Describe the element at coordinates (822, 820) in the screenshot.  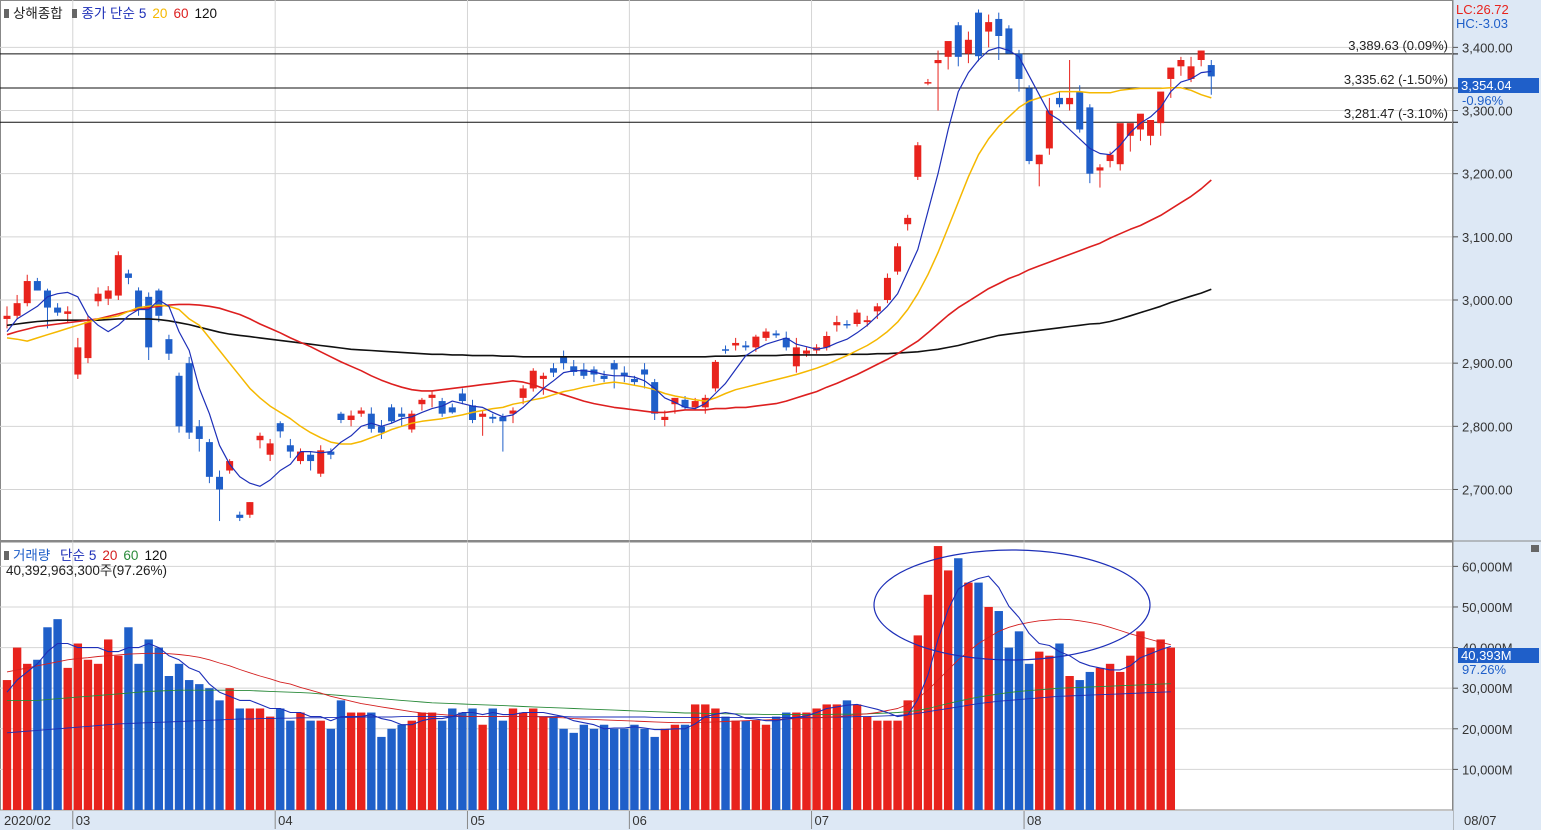
I see `month-label: 07` at that location.